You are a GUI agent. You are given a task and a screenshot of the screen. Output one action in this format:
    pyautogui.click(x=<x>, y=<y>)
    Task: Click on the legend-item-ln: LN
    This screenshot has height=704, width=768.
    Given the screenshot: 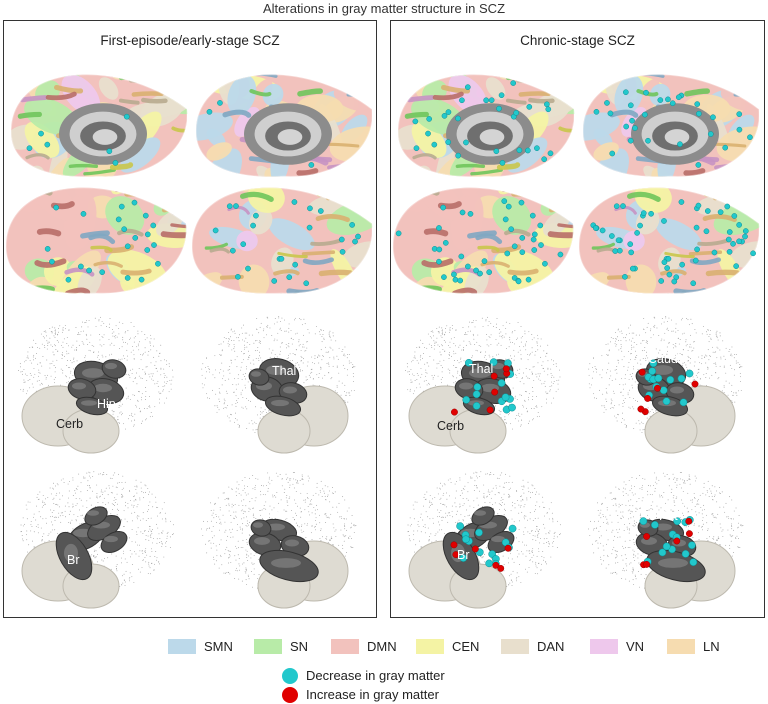 What is the action you would take?
    pyautogui.click(x=693, y=646)
    